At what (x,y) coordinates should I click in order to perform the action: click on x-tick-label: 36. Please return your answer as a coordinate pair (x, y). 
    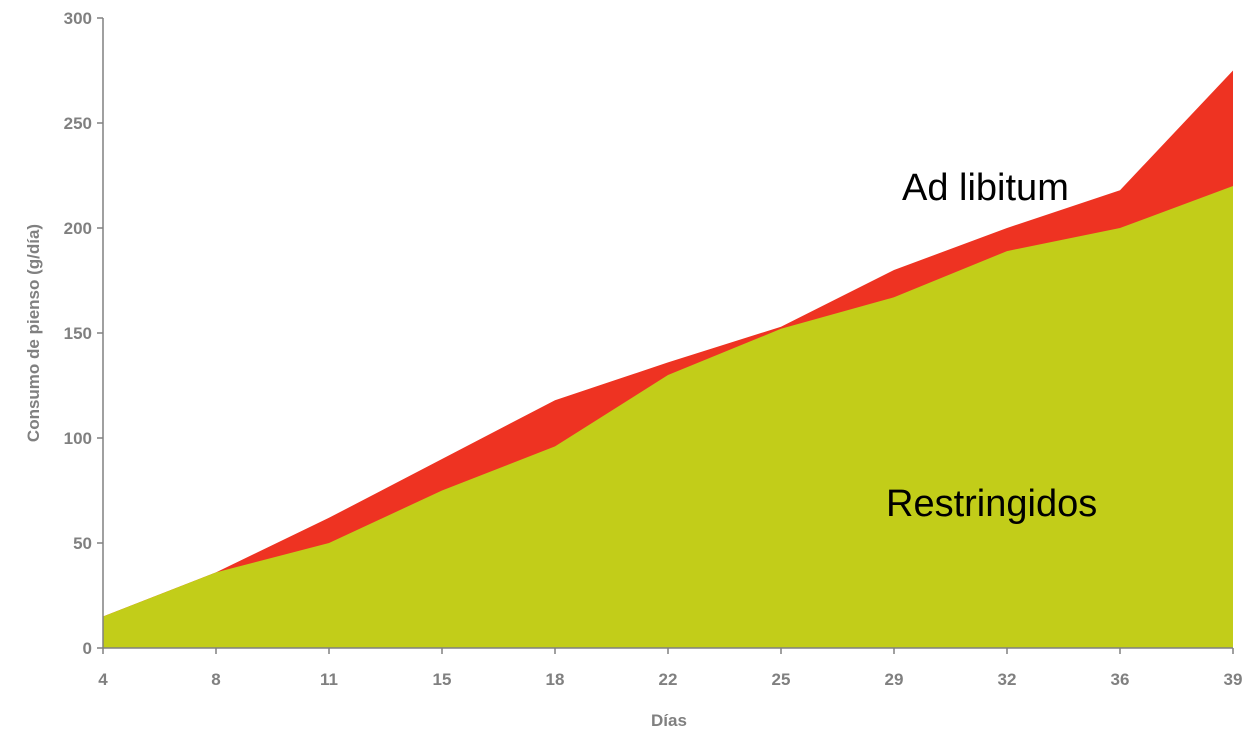
    Looking at the image, I should click on (1120, 679).